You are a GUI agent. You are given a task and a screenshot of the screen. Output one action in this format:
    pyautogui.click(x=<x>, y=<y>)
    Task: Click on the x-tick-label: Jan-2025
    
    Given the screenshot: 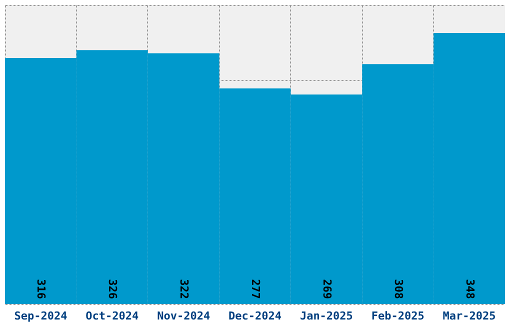 What is the action you would take?
    pyautogui.click(x=326, y=316)
    